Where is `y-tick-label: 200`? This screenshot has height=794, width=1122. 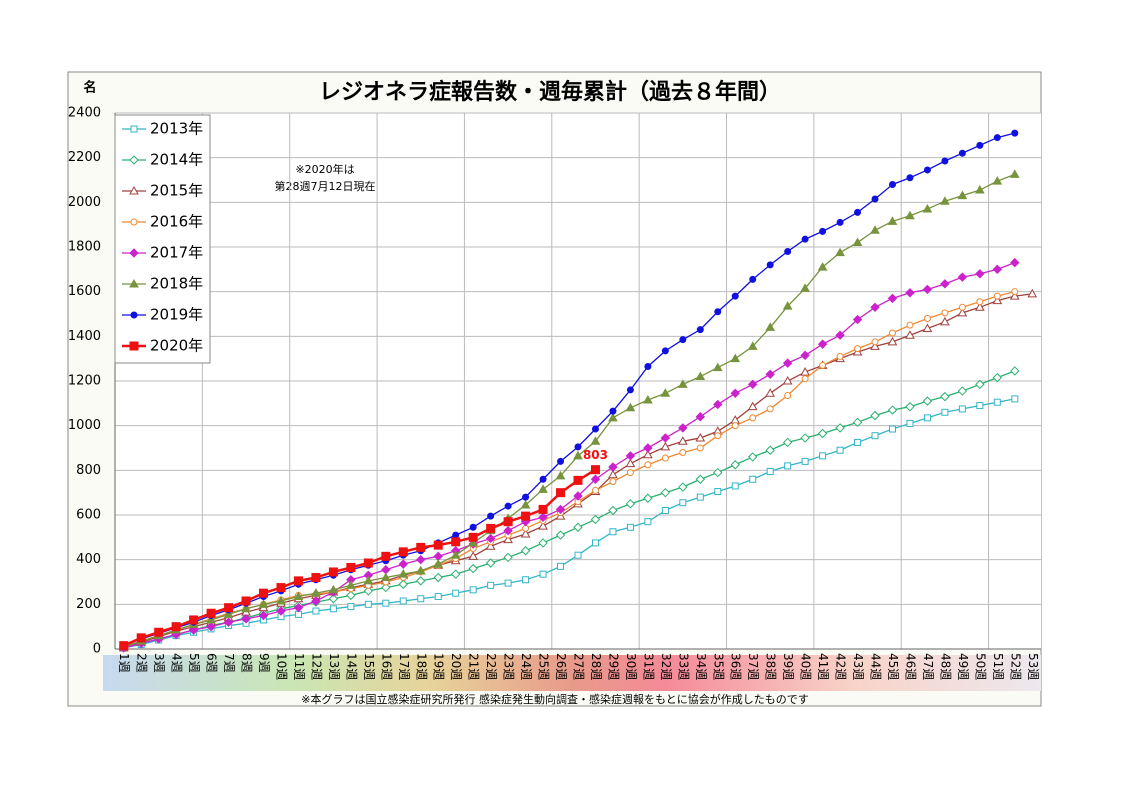 y-tick-label: 200 is located at coordinates (88, 604).